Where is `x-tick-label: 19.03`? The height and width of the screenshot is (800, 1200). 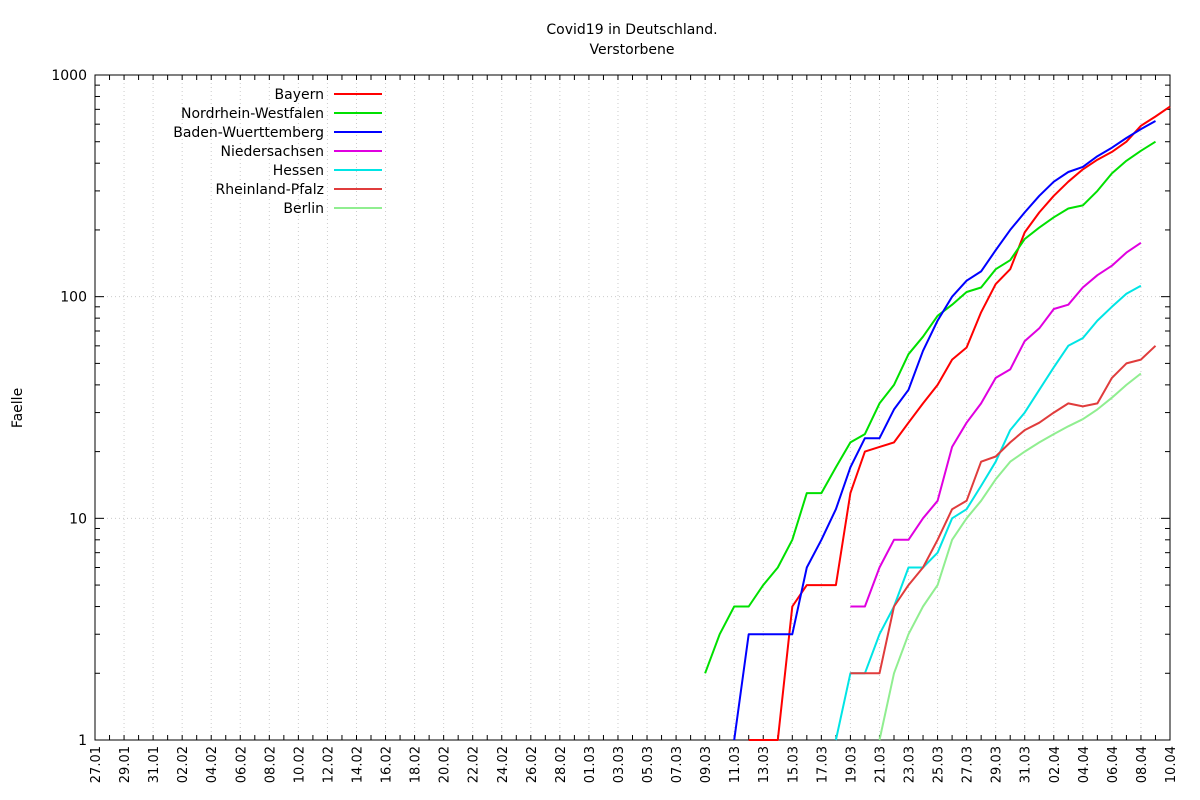
x-tick-label: 19.03 is located at coordinates (851, 764).